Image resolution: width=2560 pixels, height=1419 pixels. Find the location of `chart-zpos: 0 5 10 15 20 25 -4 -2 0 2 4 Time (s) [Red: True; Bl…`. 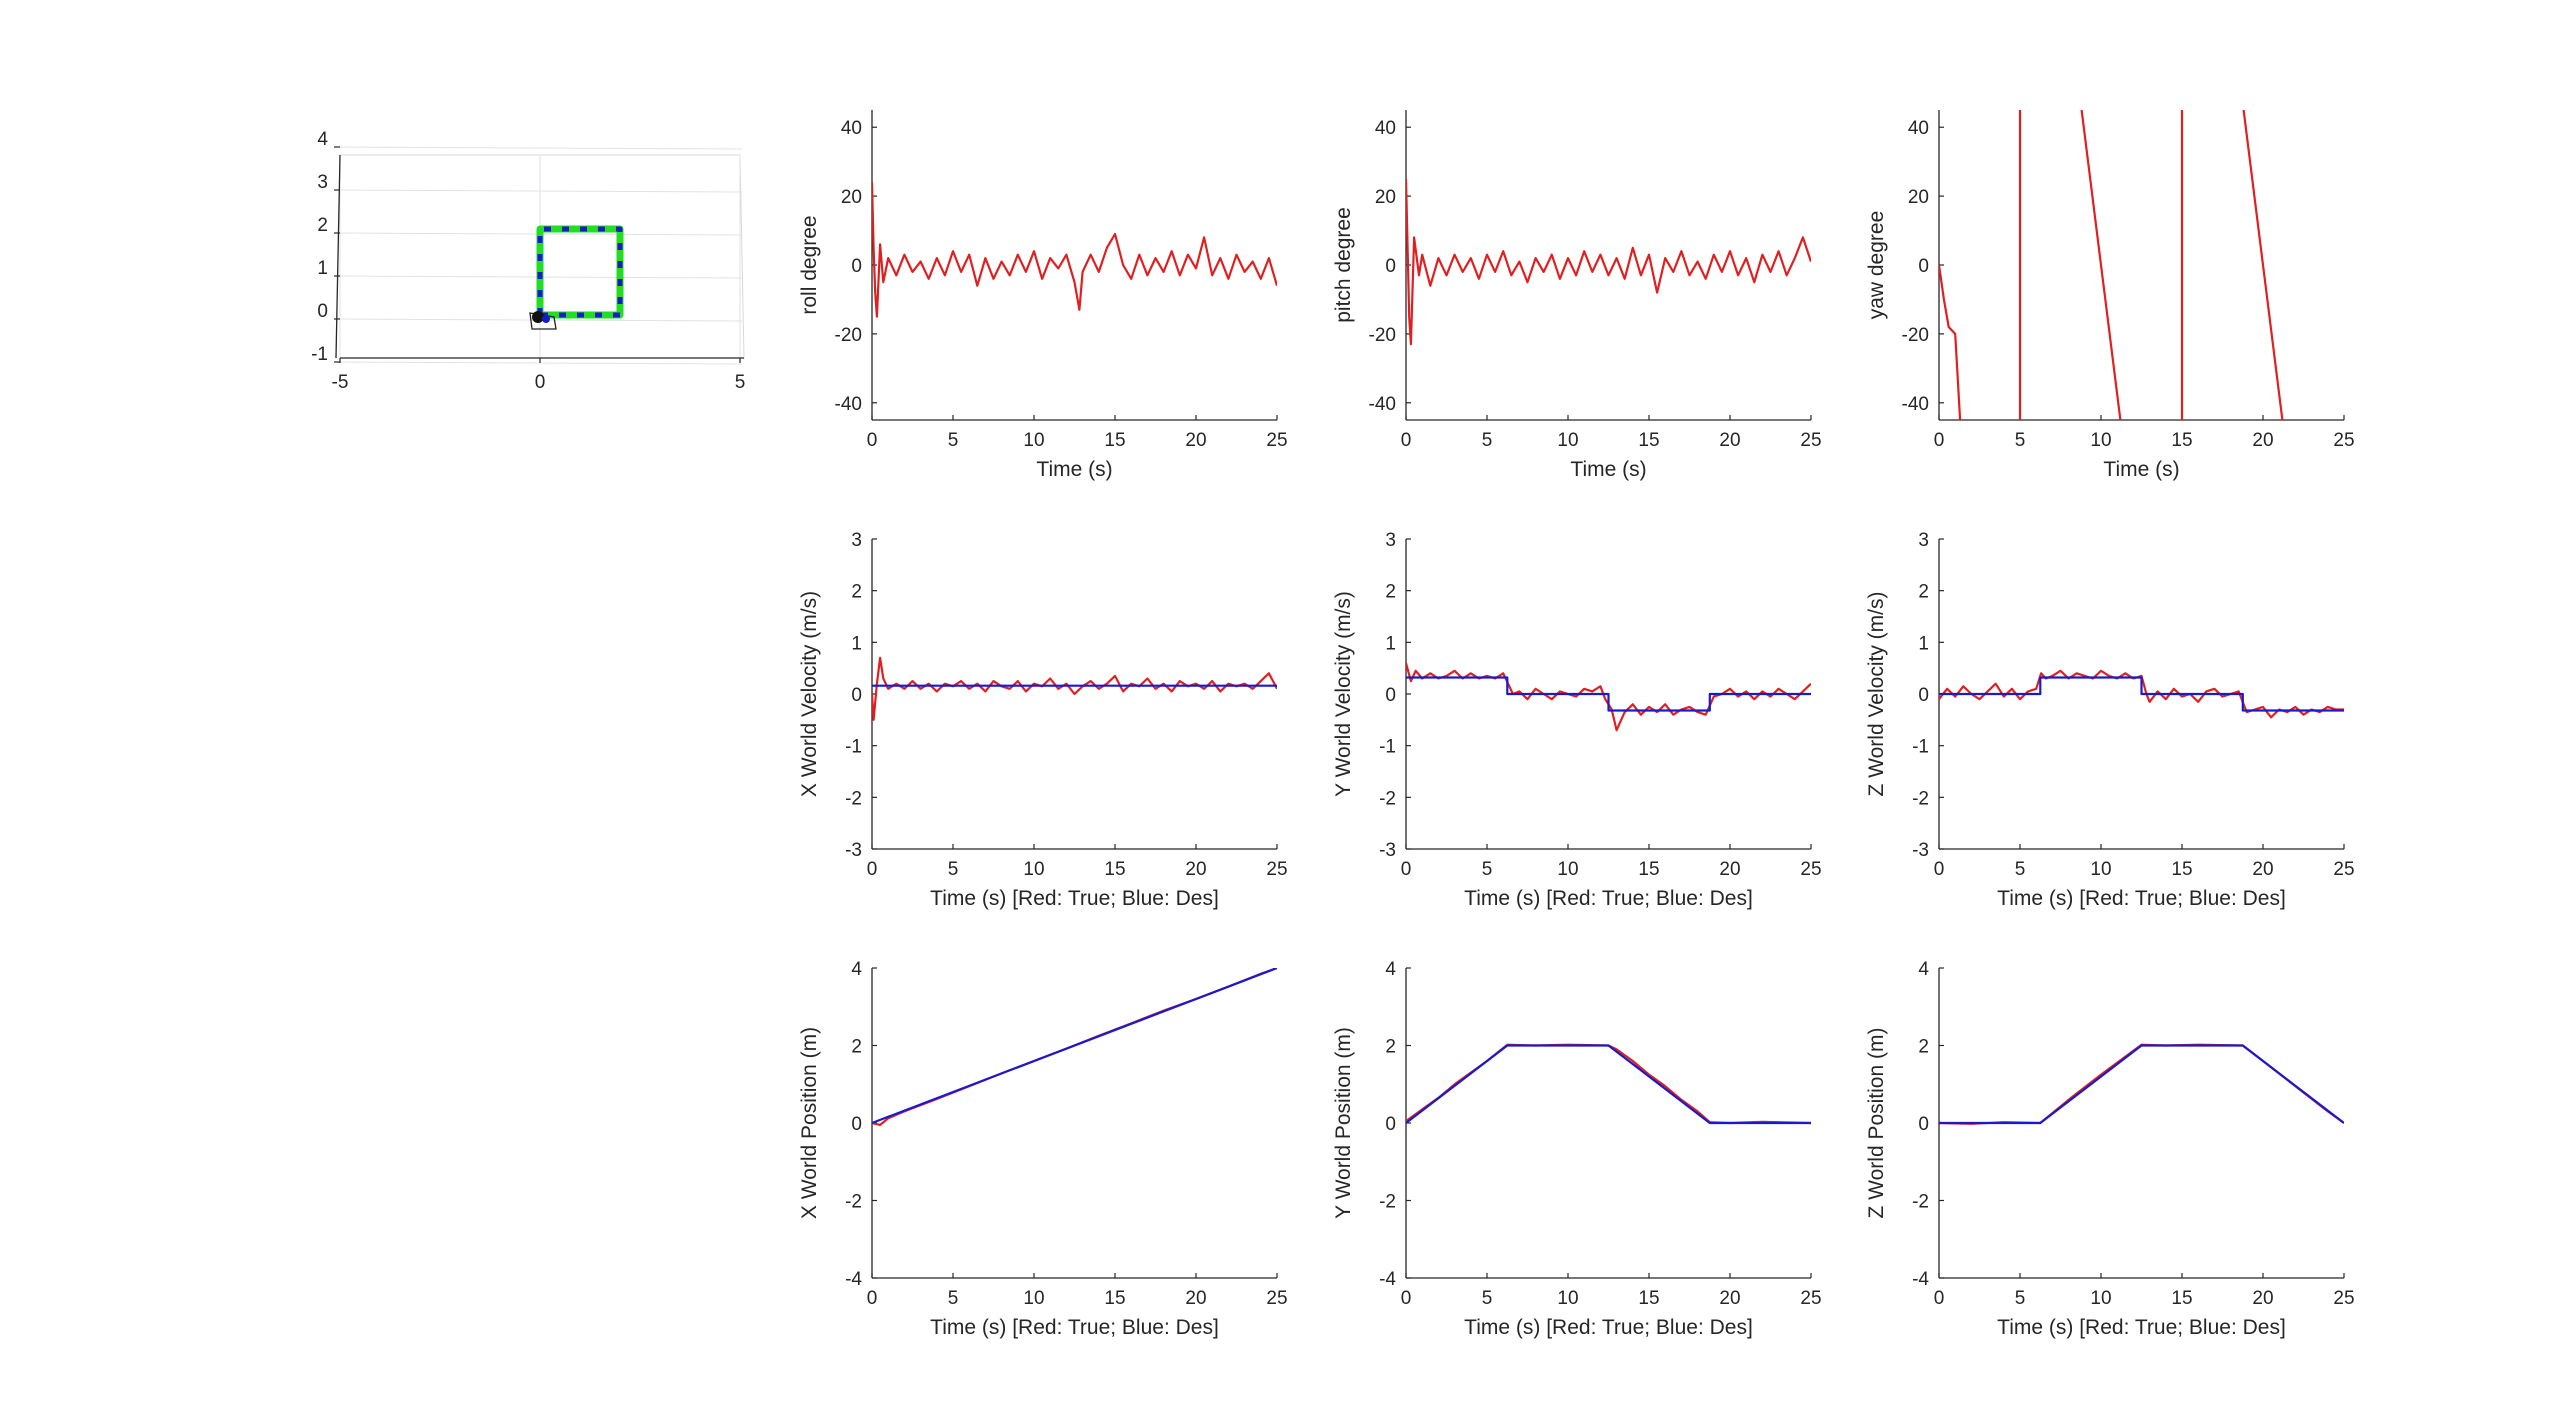

chart-zpos: 0 5 10 15 20 25 -4 -2 0 2 4 Time (s) [Red: True; Bl… is located at coordinates (2110, 1149).